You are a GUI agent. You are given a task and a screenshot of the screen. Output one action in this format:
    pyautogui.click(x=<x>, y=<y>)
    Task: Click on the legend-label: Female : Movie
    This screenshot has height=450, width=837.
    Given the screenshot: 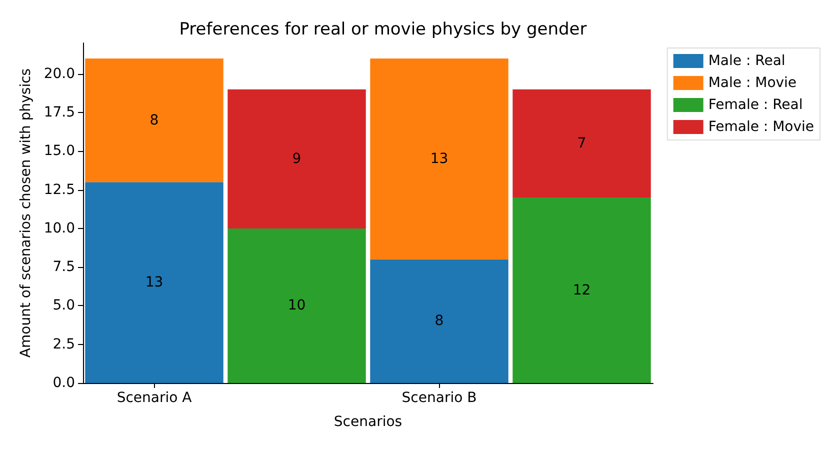 What is the action you would take?
    pyautogui.click(x=761, y=127)
    